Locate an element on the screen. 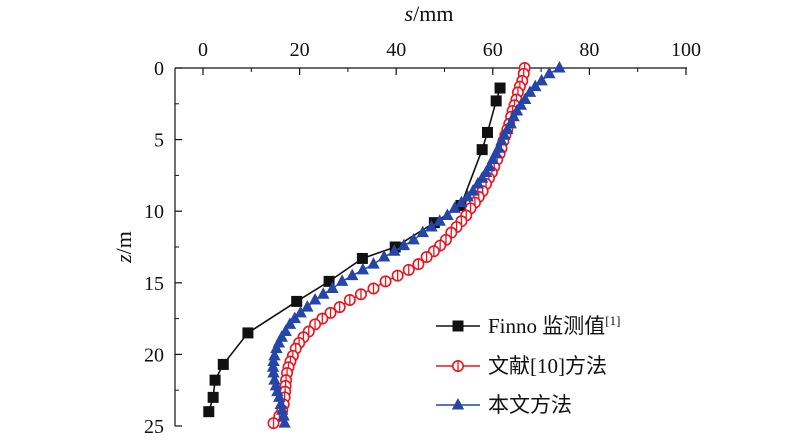 The height and width of the screenshot is (442, 800). legend-item-0: Finno 监测值[1] is located at coordinates (528, 325).